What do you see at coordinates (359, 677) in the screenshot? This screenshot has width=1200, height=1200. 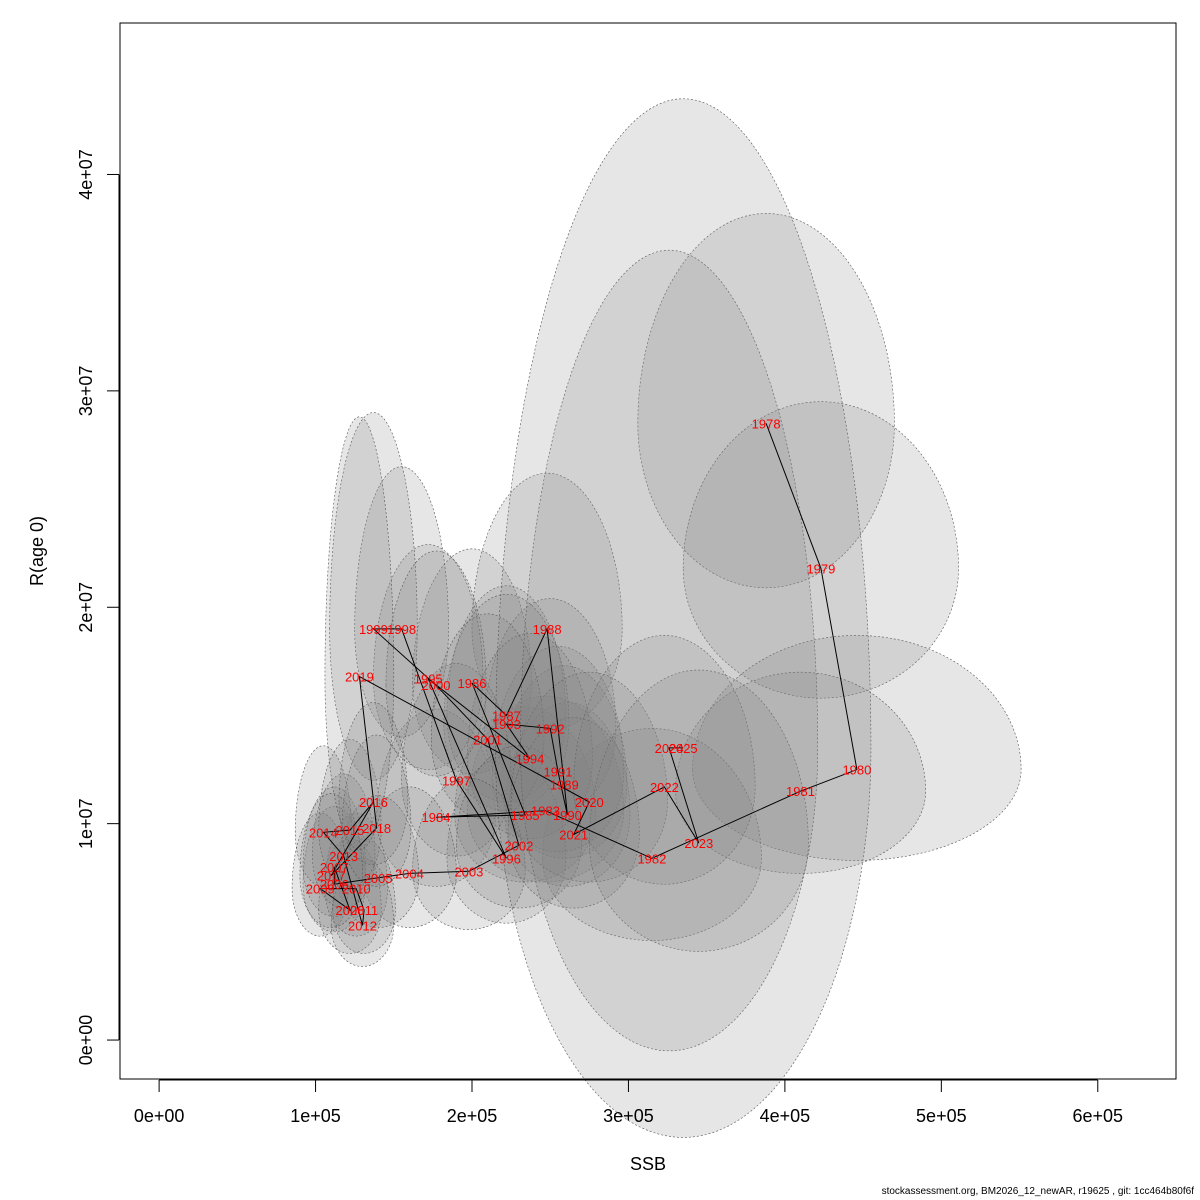 I see `year-label-2019: 2019` at bounding box center [359, 677].